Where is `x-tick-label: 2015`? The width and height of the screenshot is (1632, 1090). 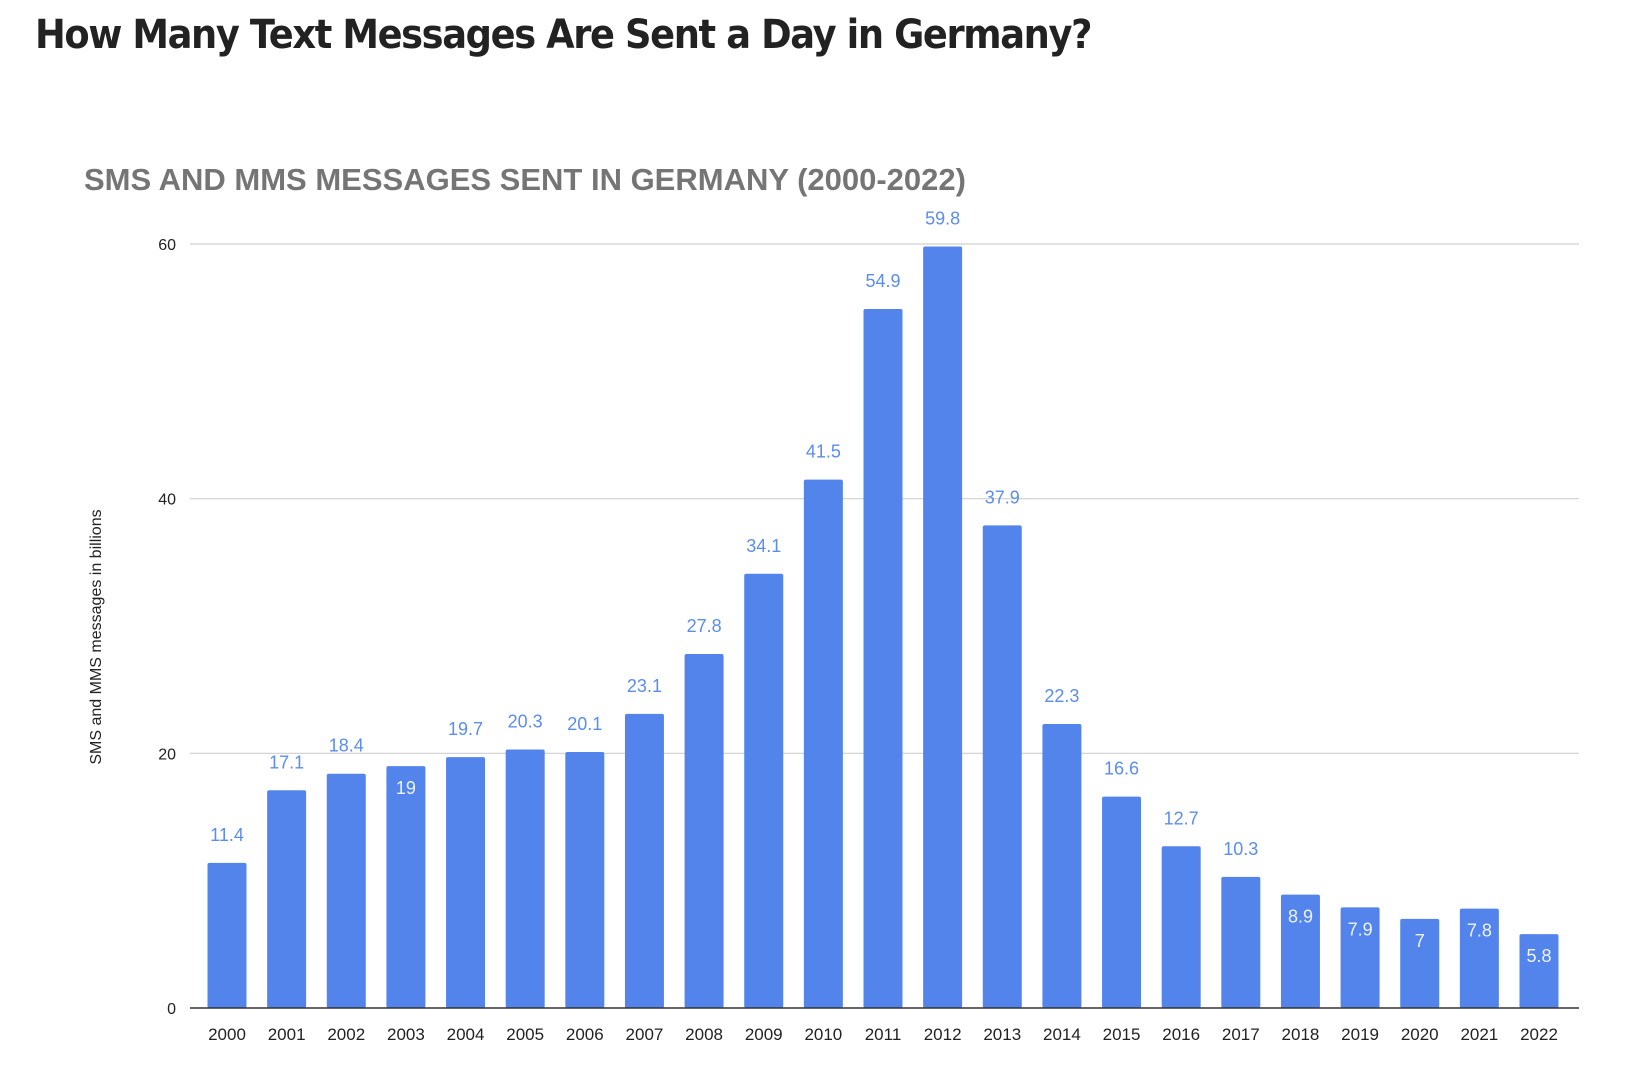 x-tick-label: 2015 is located at coordinates (1122, 1034).